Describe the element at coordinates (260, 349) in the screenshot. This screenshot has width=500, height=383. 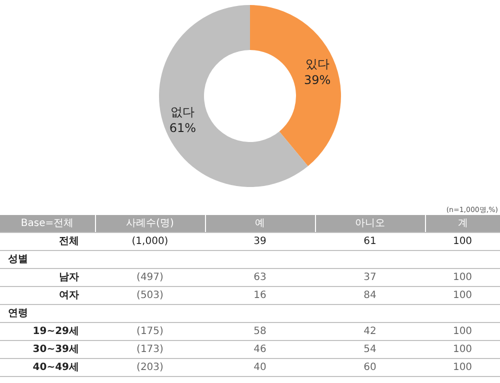
I see `text: 46` at that location.